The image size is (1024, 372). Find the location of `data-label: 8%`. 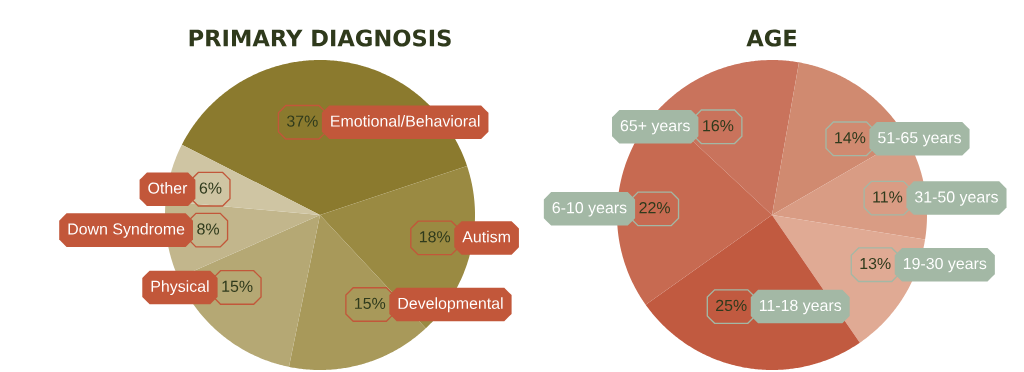

data-label: 8% is located at coordinates (208, 229).